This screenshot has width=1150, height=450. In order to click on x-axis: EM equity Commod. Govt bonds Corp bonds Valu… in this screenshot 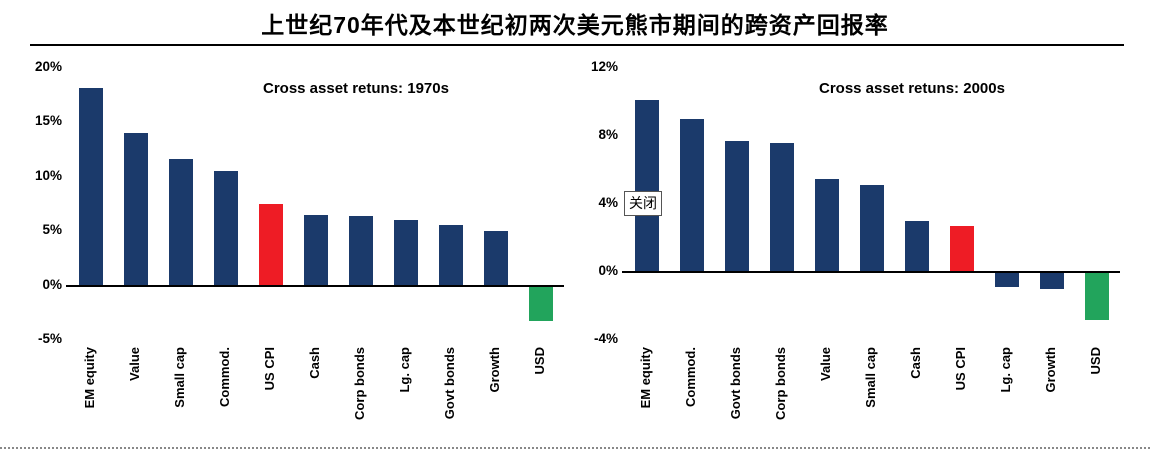, I will do `click(872, 384)`.